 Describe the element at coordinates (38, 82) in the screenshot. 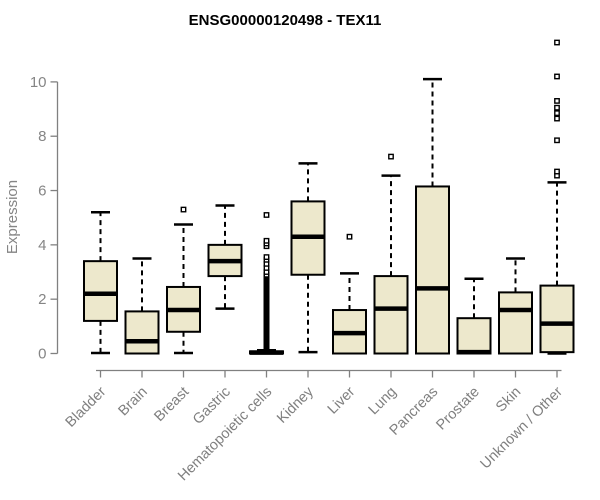

I see `y-tick-label: 10` at that location.